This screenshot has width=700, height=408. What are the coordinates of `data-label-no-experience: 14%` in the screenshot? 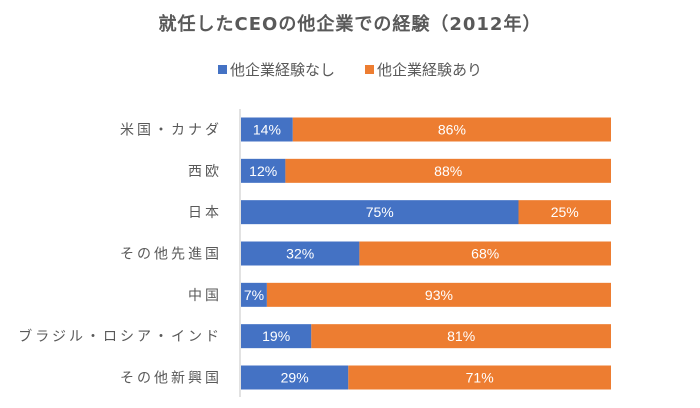 It's located at (267, 130).